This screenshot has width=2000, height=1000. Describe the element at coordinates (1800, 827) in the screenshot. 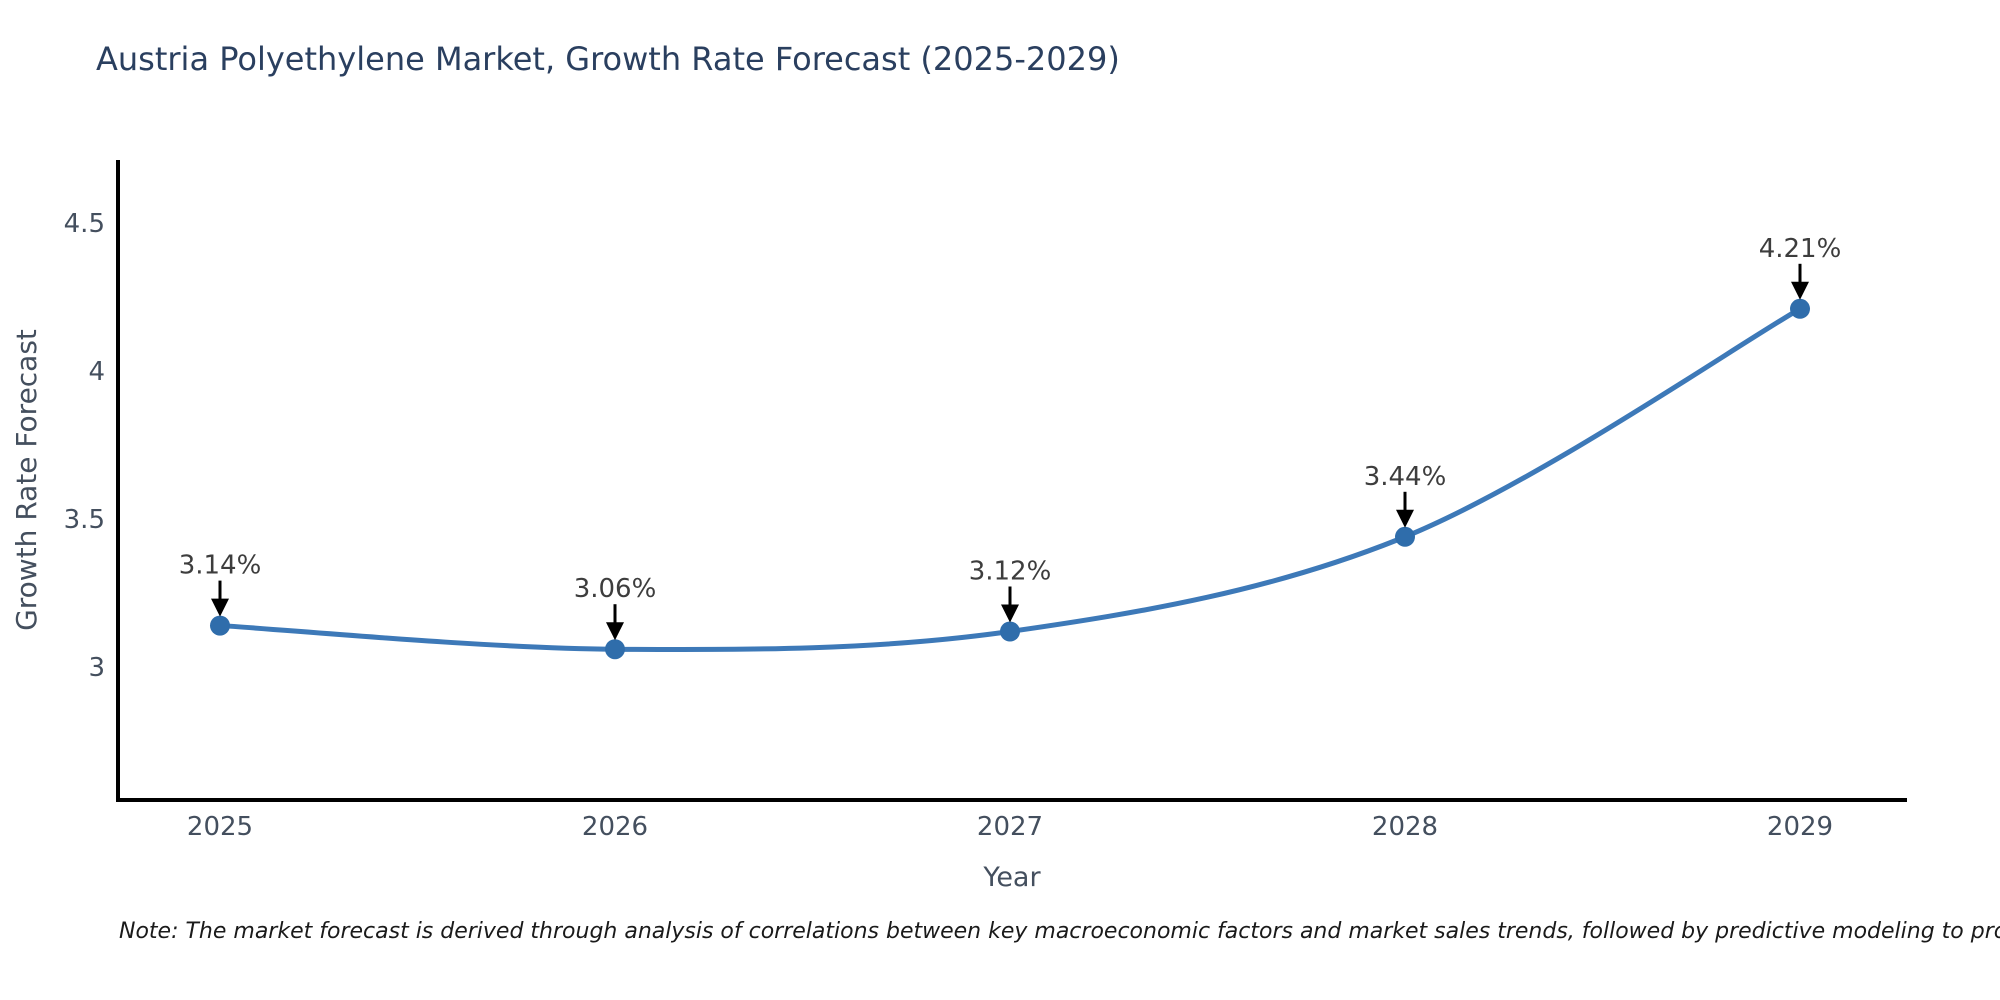

I see `x-tick-label: 2029` at that location.